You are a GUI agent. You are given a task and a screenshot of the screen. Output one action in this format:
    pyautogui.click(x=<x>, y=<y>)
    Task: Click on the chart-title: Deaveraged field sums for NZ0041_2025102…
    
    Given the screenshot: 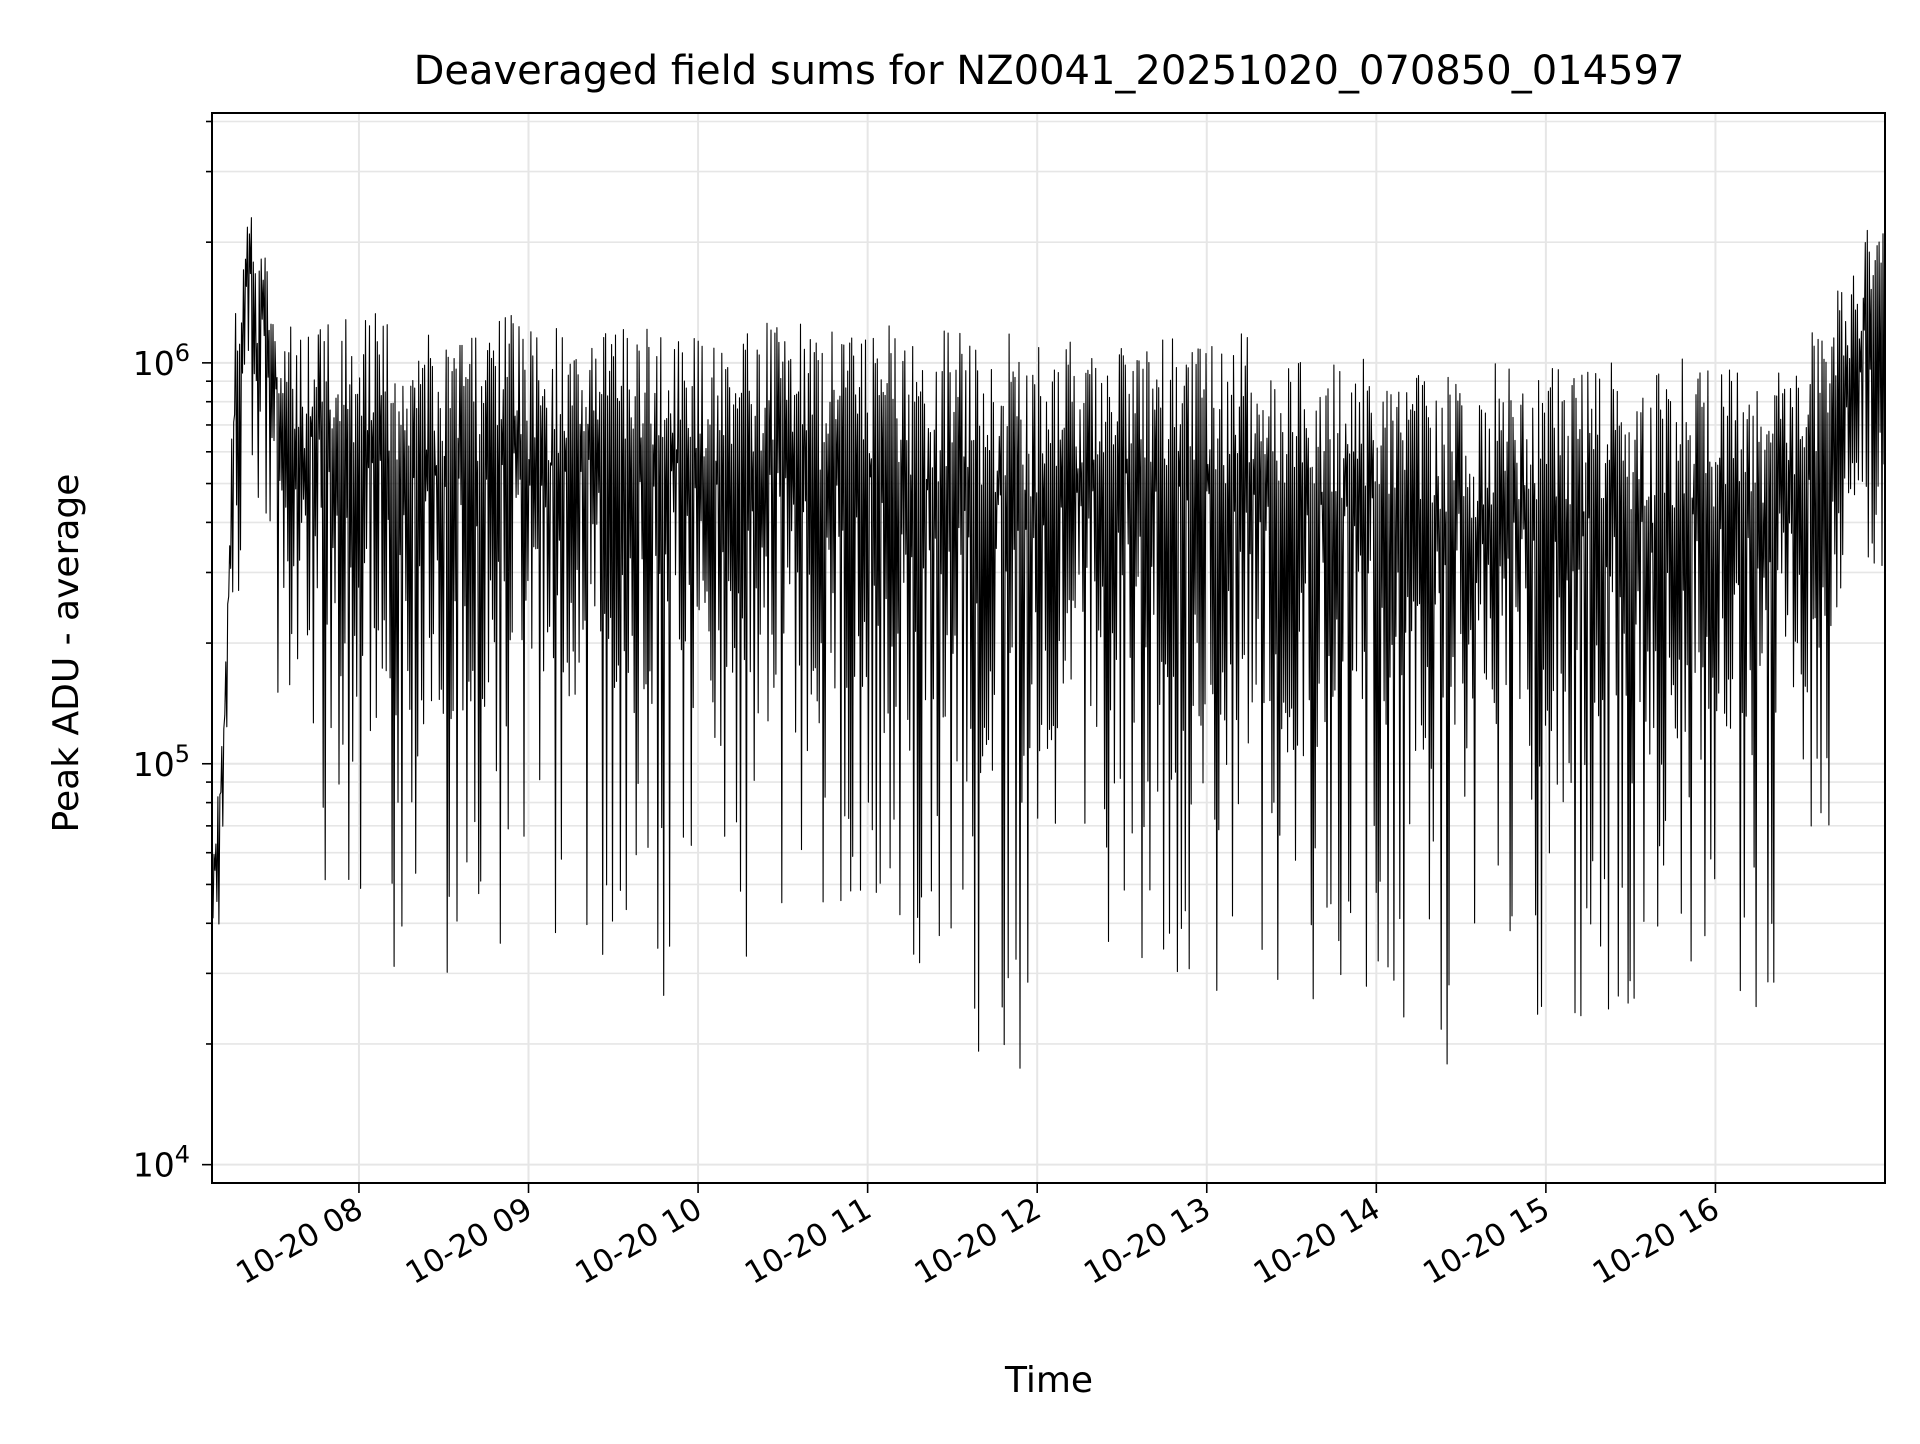 What is the action you would take?
    pyautogui.click(x=1049, y=71)
    